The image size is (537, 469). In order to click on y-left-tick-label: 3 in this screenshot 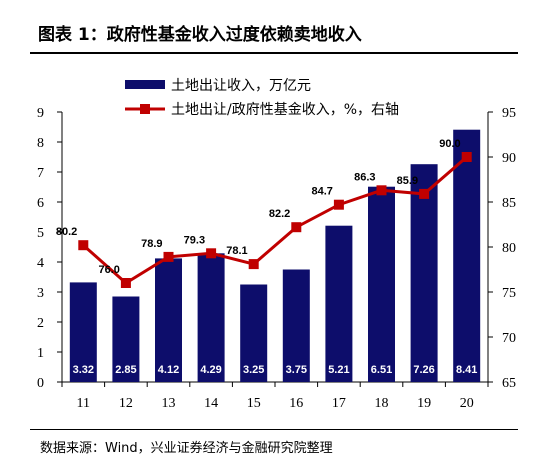, I will do `click(40, 293)`.